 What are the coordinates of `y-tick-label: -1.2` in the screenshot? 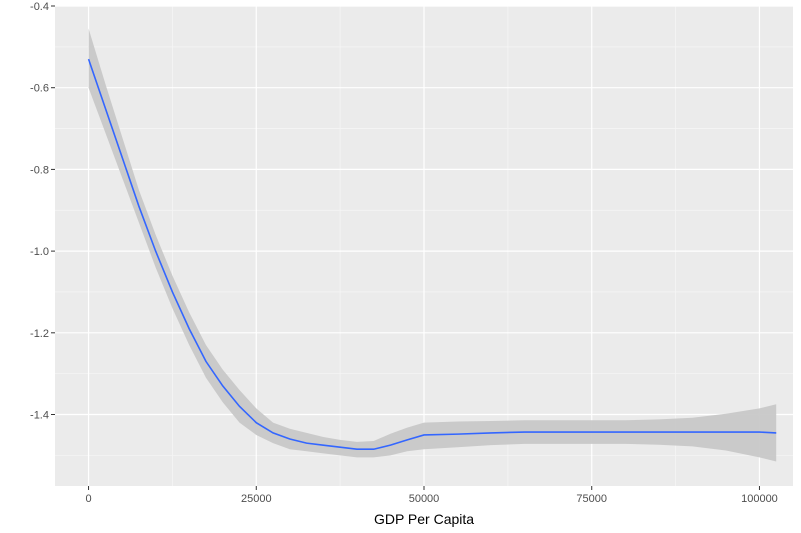 It's located at (39, 334).